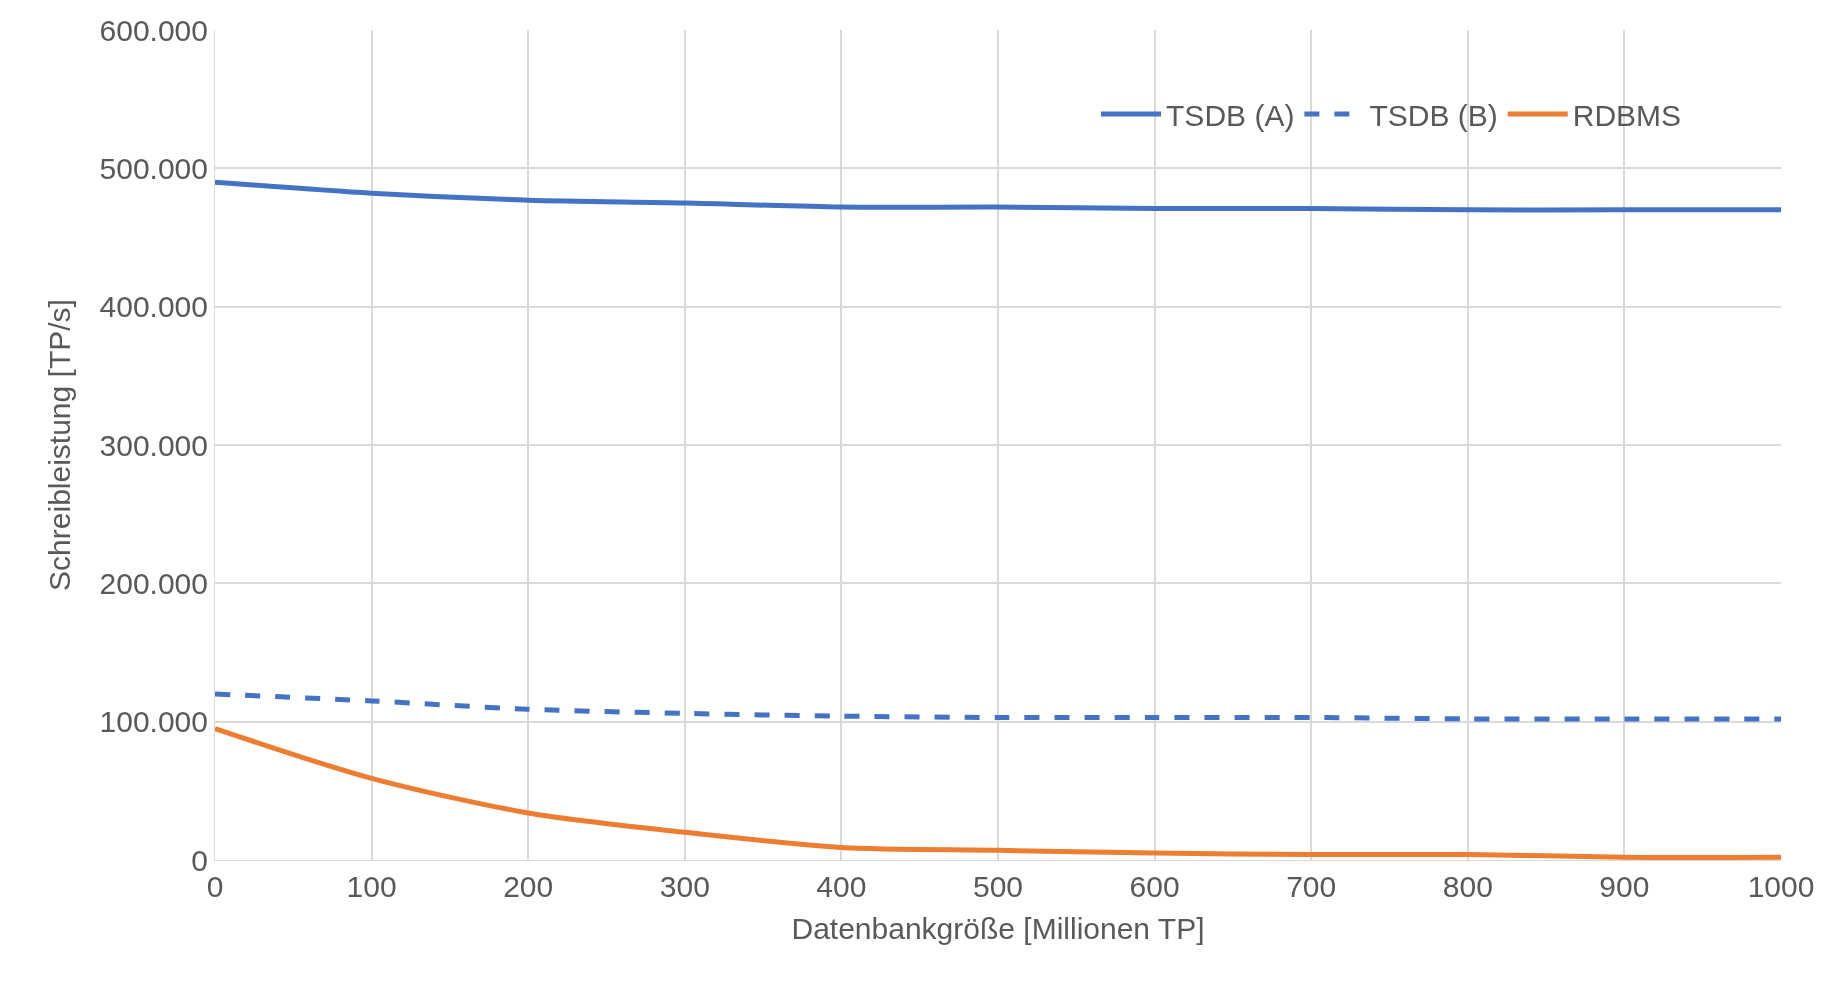 The image size is (1826, 995). Describe the element at coordinates (59, 445) in the screenshot. I see `y-axis-title: Schreibleistung [TP/s]` at that location.